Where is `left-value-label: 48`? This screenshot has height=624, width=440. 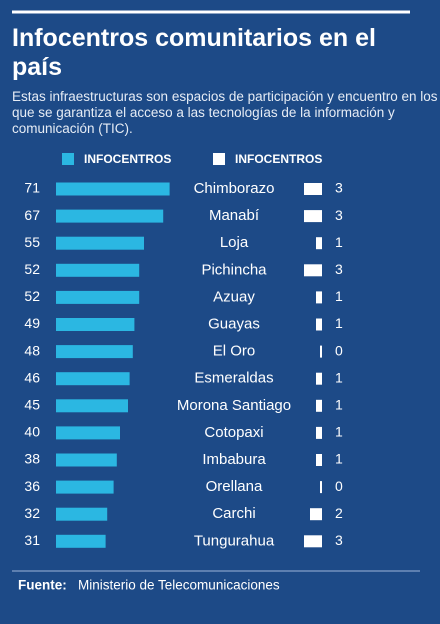 left-value-label: 48 is located at coordinates (32, 350).